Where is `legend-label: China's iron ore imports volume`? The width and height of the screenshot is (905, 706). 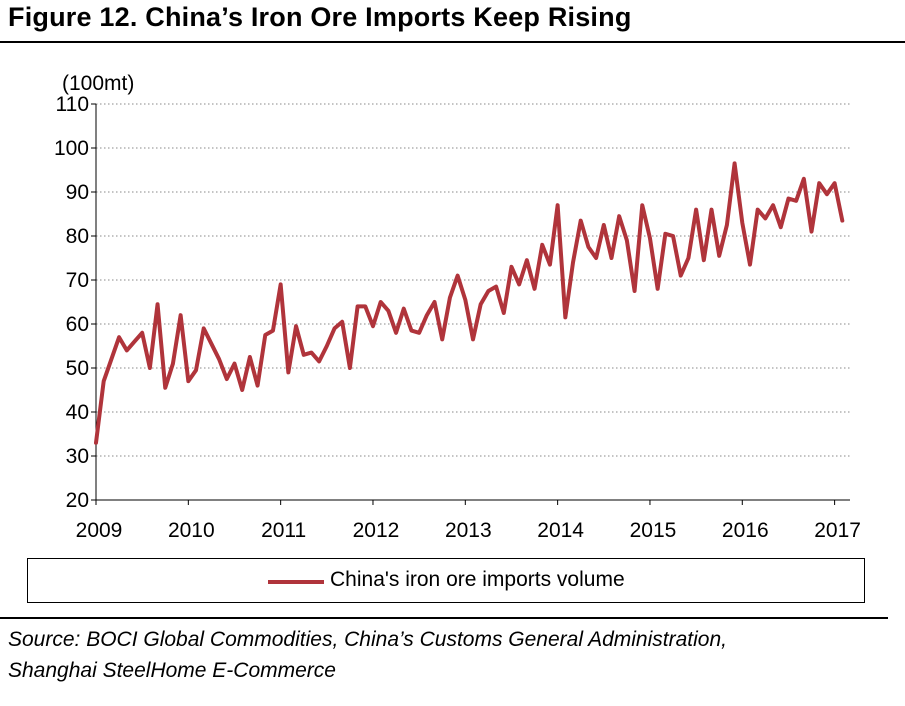 legend-label: China's iron ore imports volume is located at coordinates (477, 579).